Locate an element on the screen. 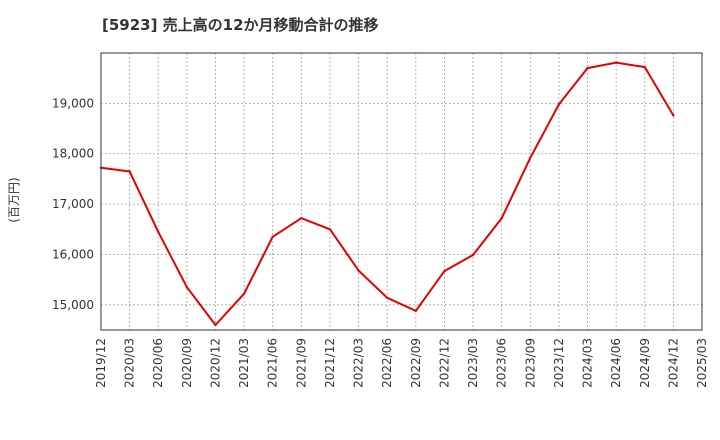 The height and width of the screenshot is (440, 720). x-tick-label: 2022/09 is located at coordinates (416, 363).